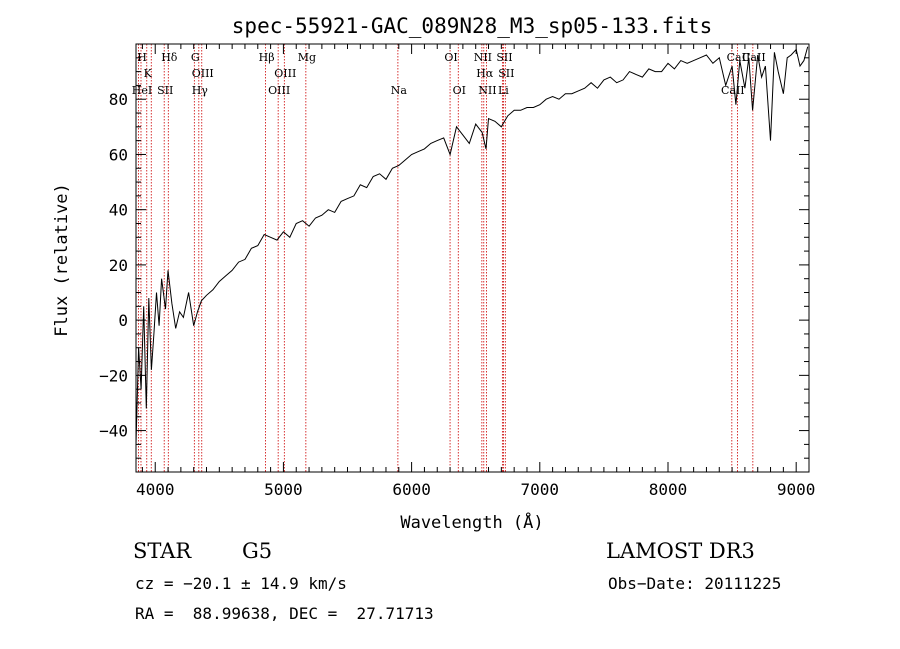 The width and height of the screenshot is (900, 649). I want to click on emission-line-label: G, so click(195, 57).